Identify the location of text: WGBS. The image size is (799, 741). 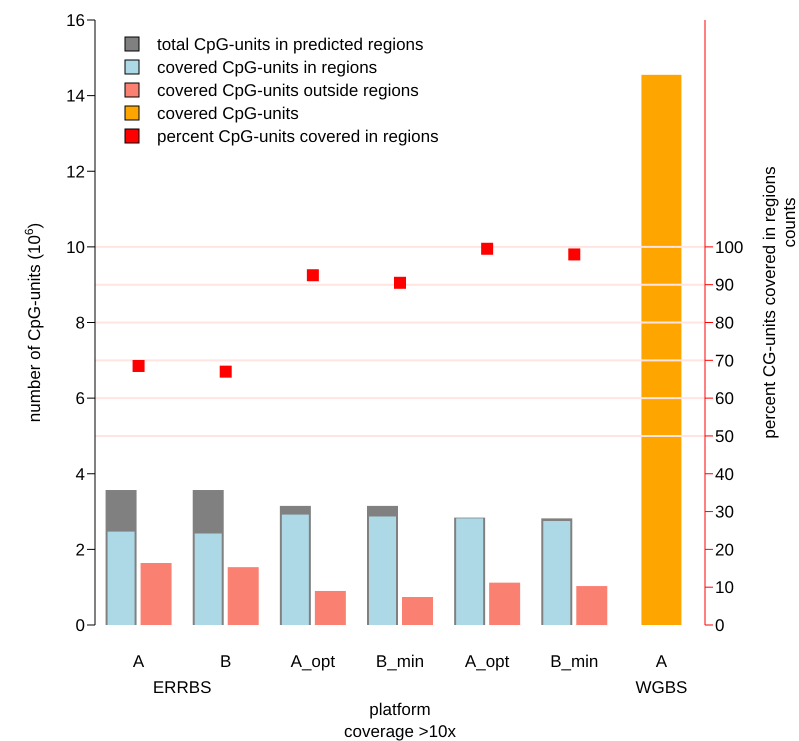
(661, 687).